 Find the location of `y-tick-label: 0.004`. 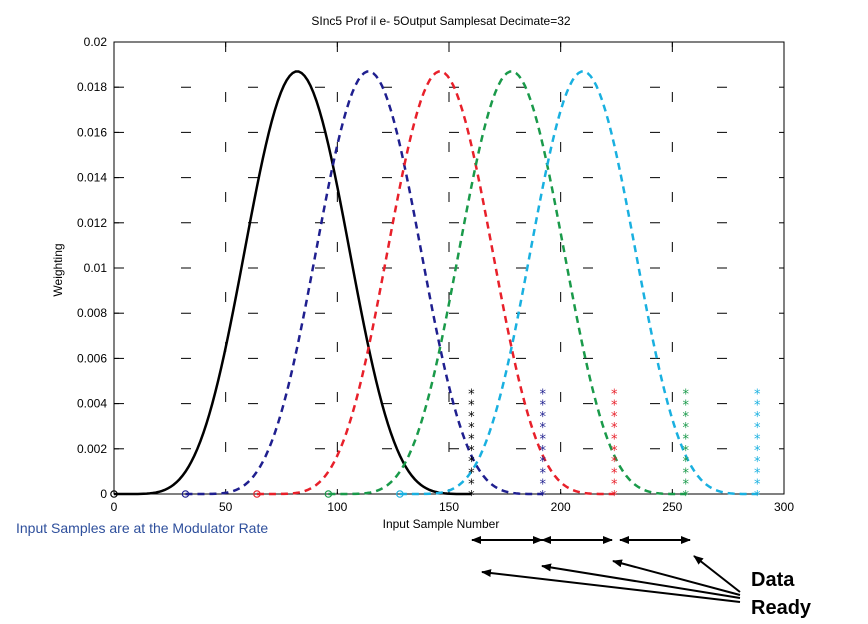

y-tick-label: 0.004 is located at coordinates (92, 404).